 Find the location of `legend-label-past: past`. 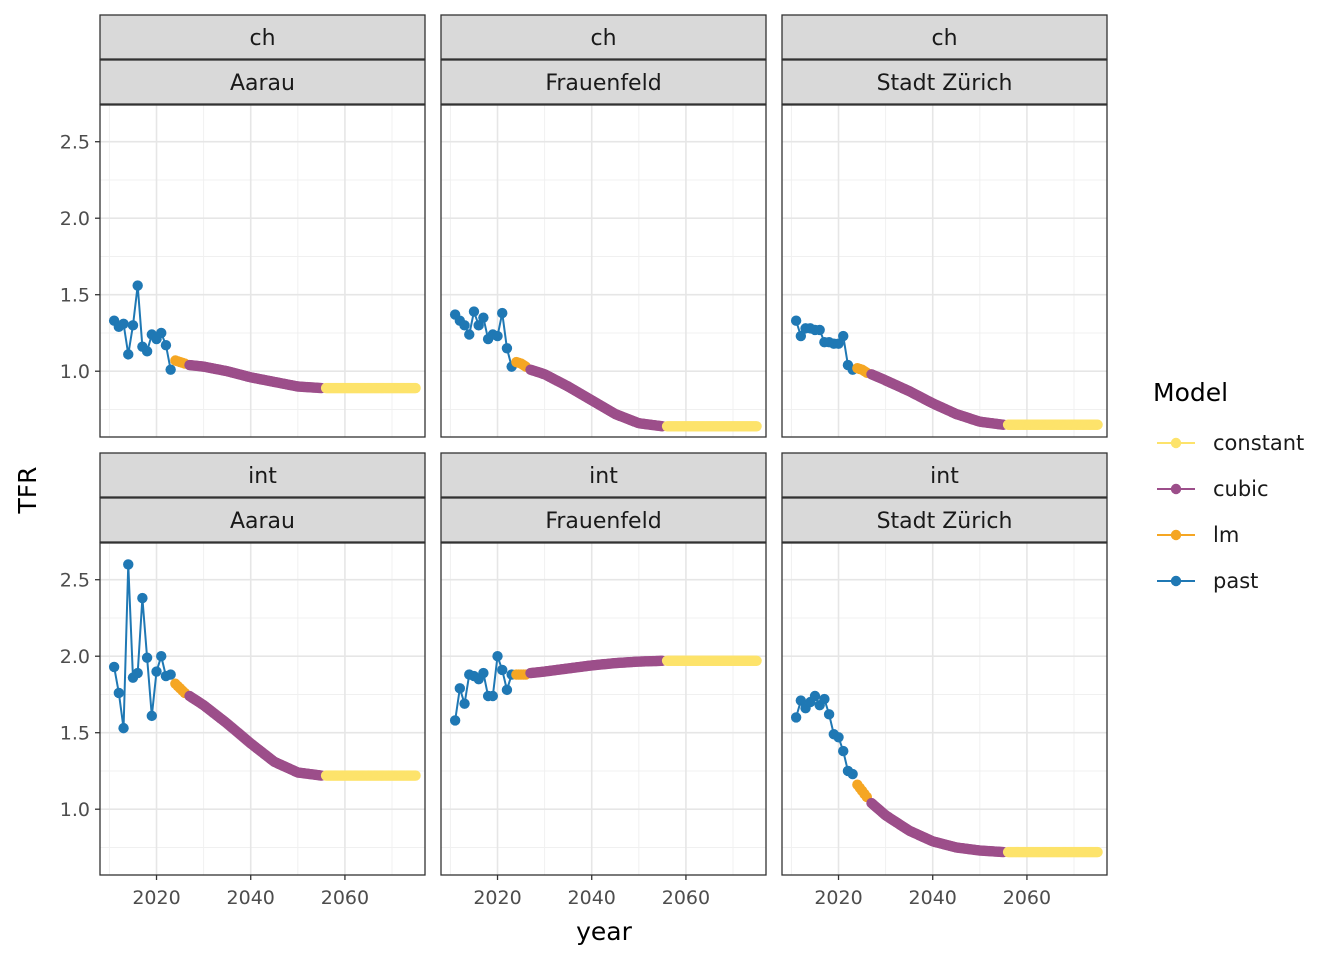

legend-label-past: past is located at coordinates (1235, 581).